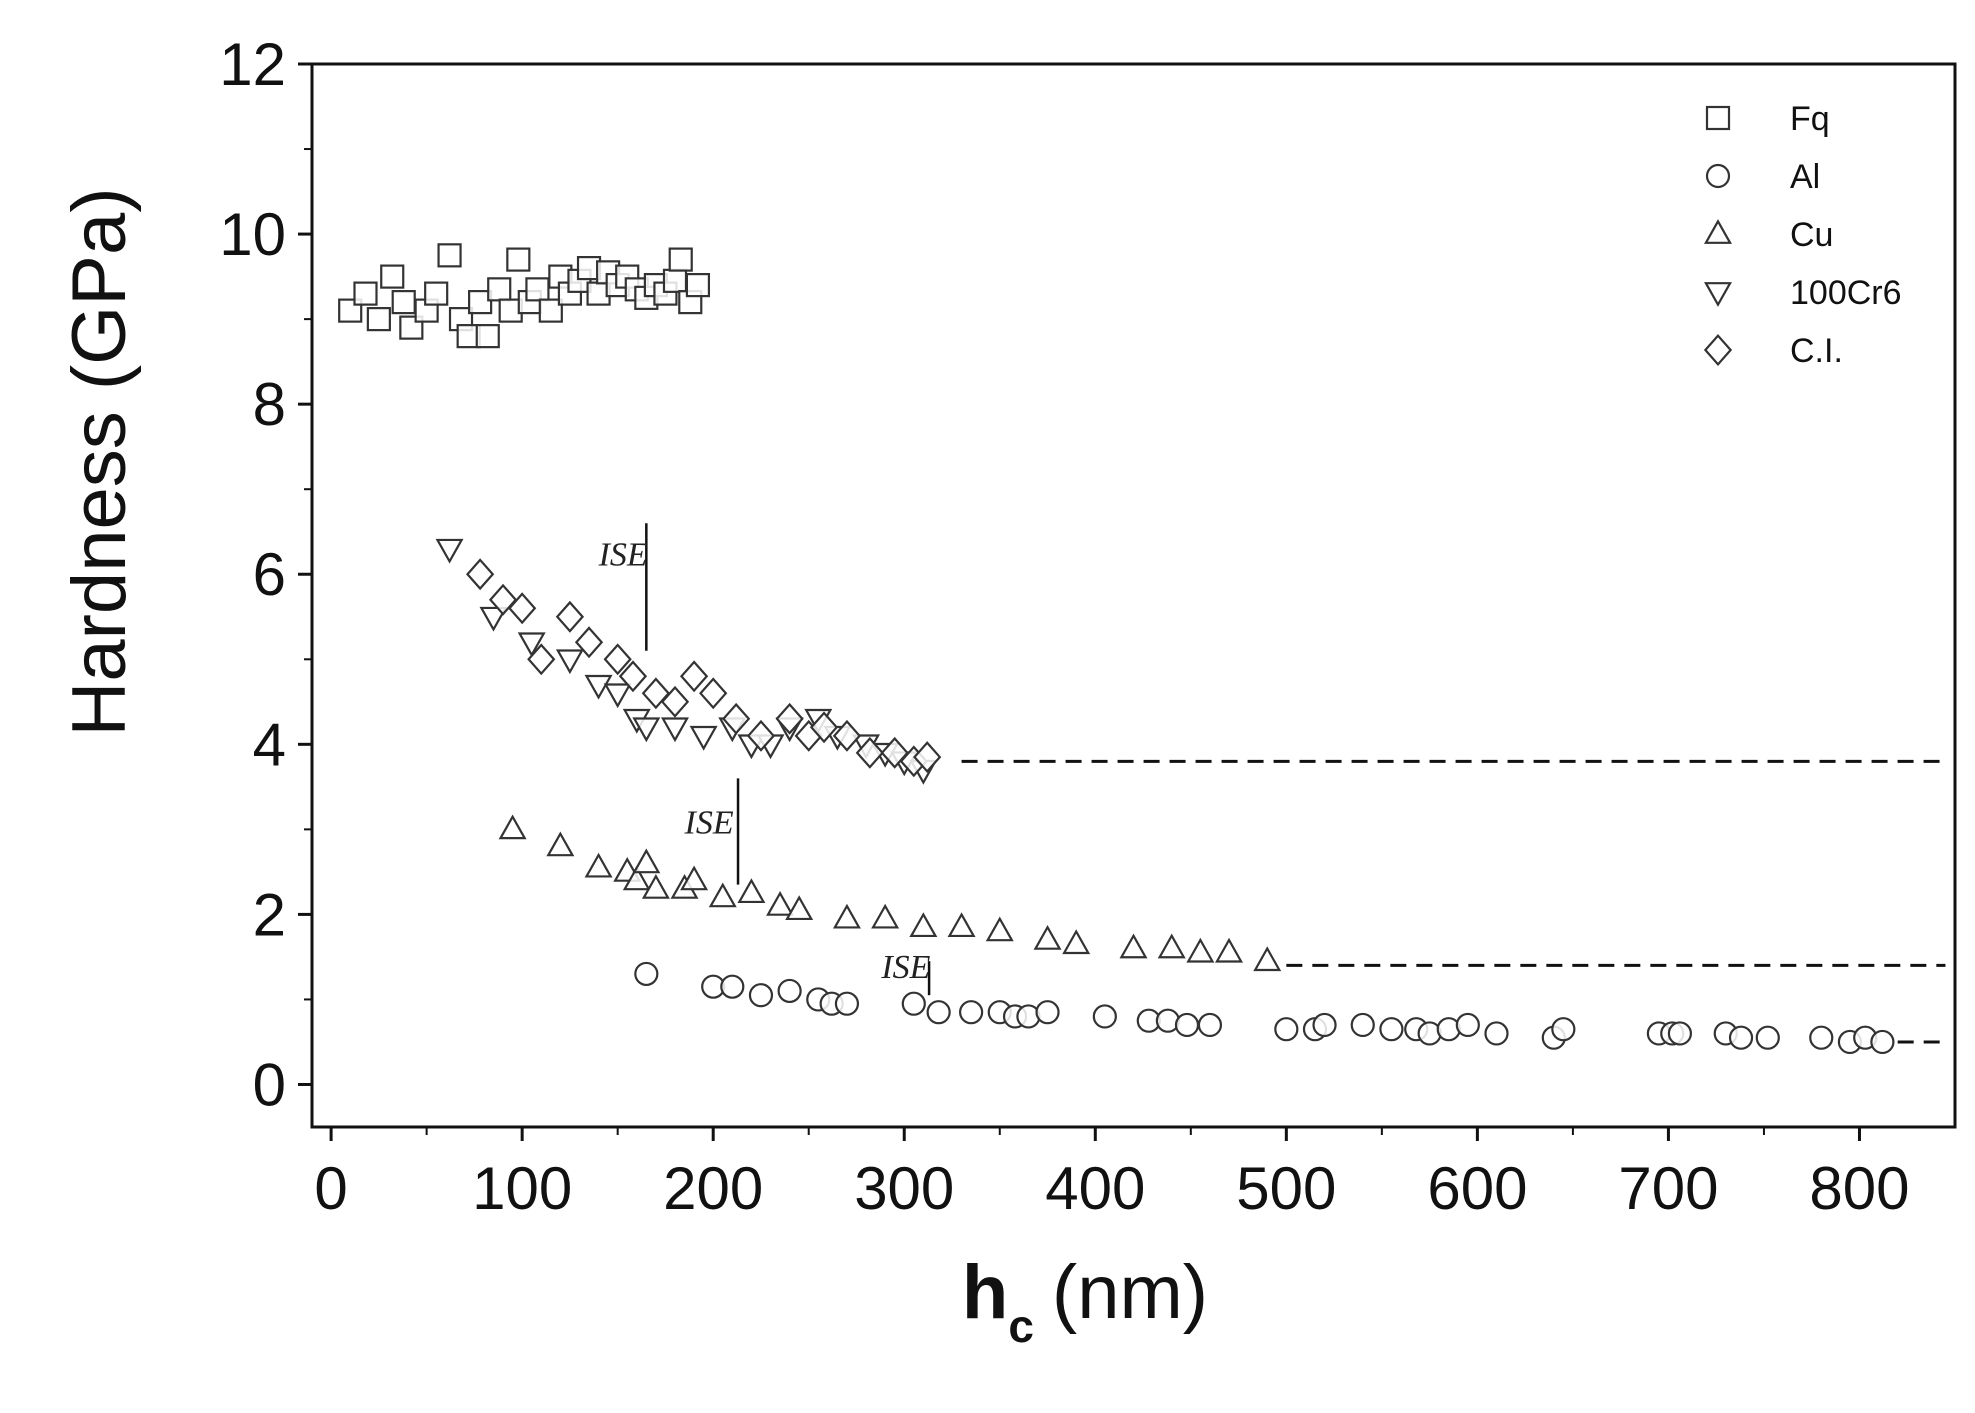  Describe the element at coordinates (1095, 1188) in the screenshot. I see `x-tick-label: 400` at that location.